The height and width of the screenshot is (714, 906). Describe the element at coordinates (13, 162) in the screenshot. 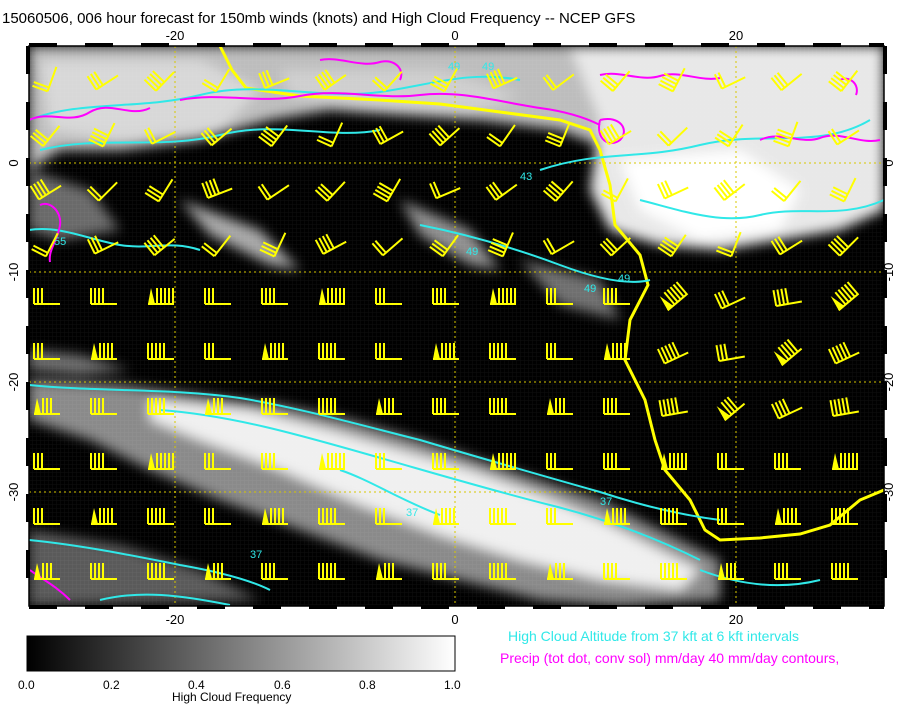

I see `lat-label: 0` at that location.